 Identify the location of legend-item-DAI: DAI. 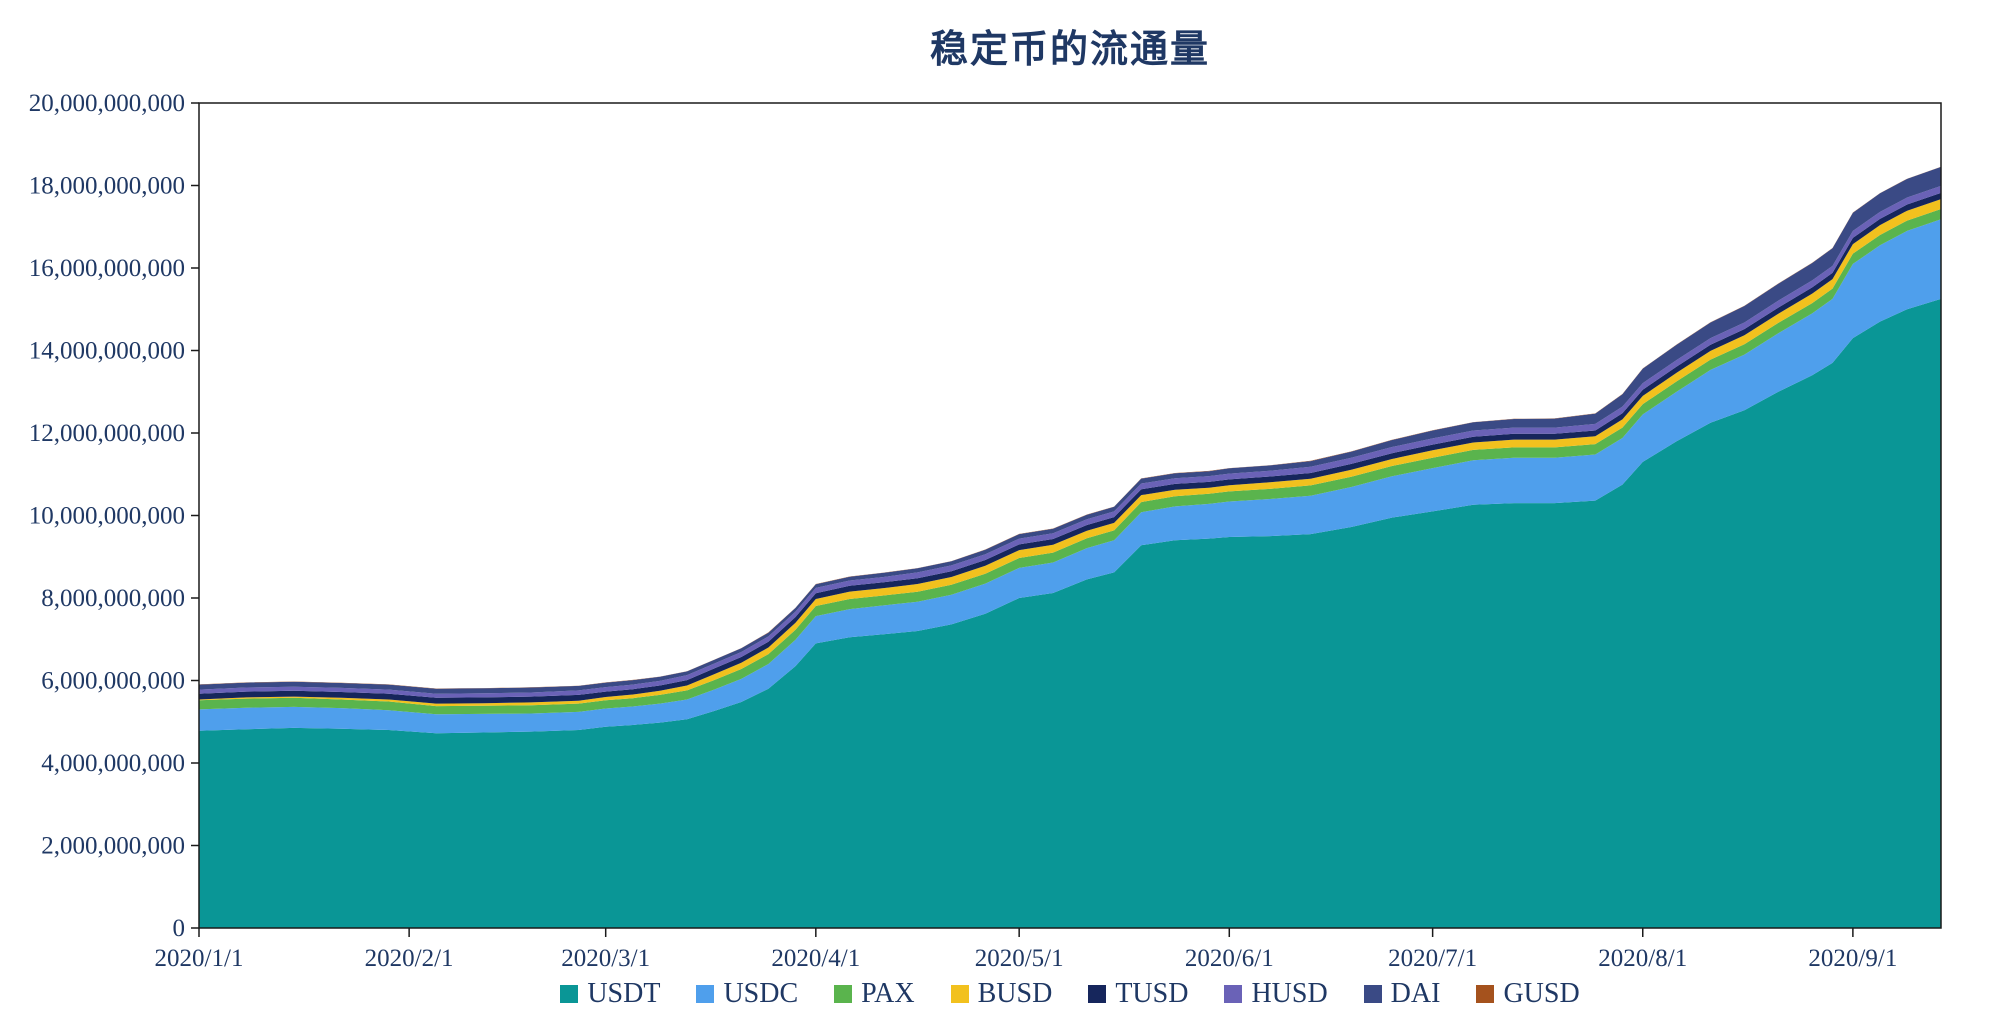
(1402, 994).